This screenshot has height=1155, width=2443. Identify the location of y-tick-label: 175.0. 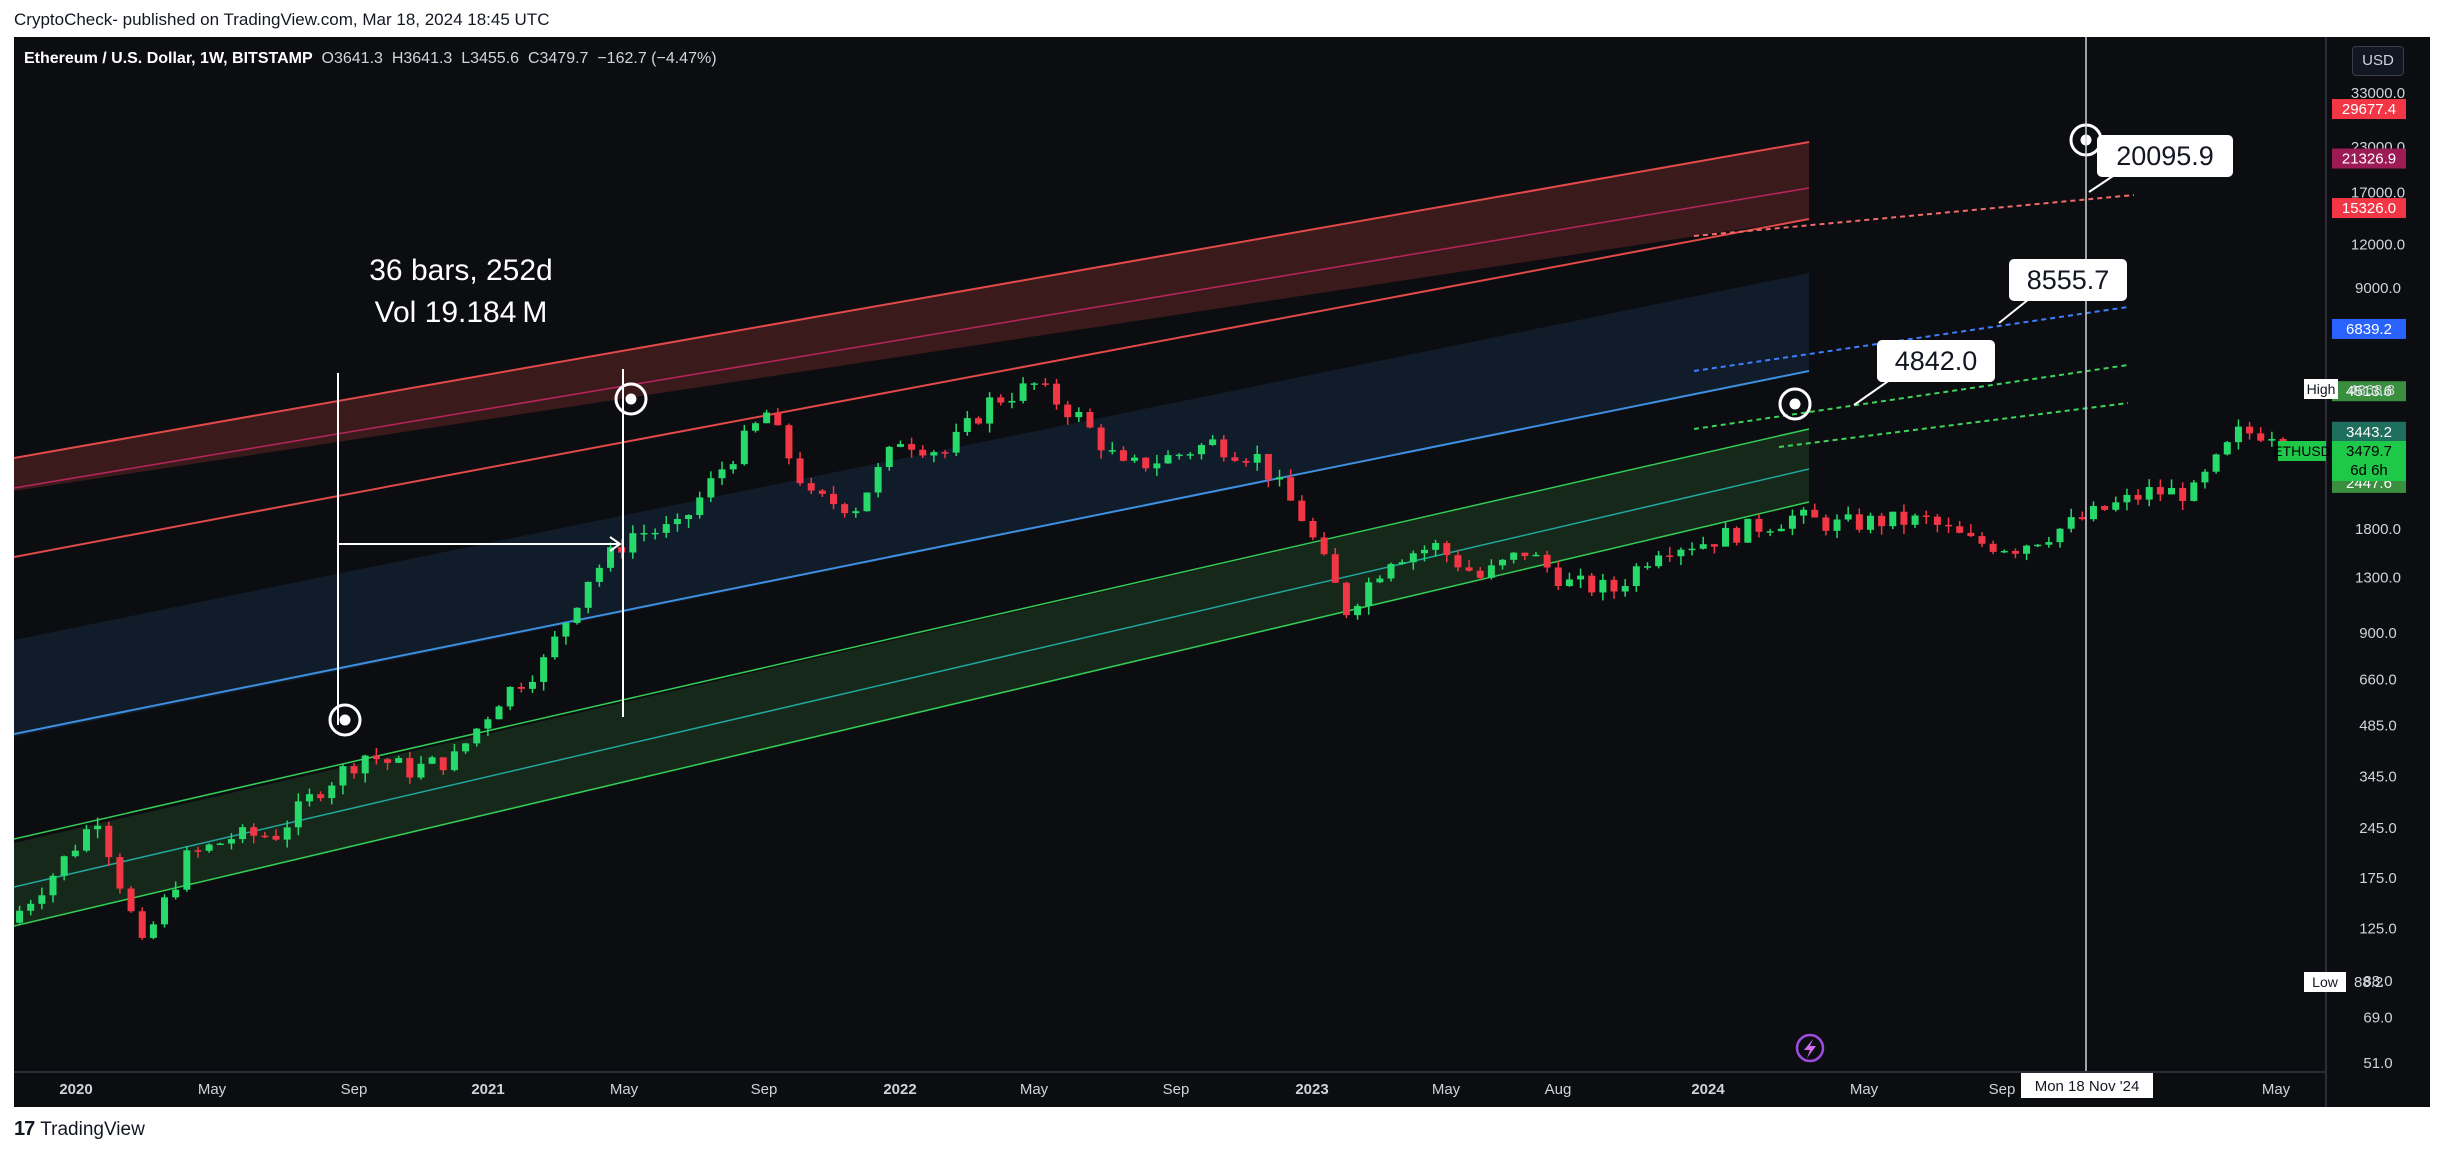
(2378, 878).